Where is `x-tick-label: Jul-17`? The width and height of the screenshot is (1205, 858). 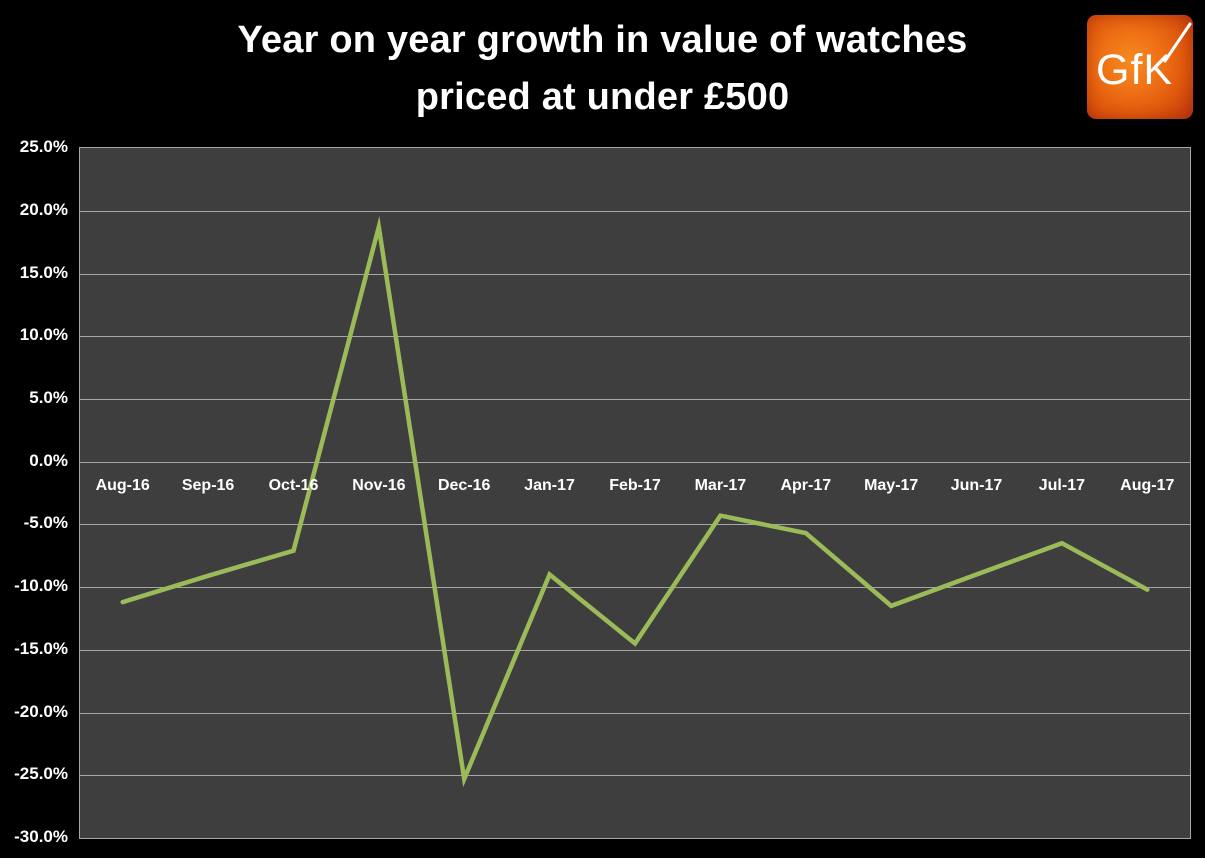 x-tick-label: Jul-17 is located at coordinates (1061, 485).